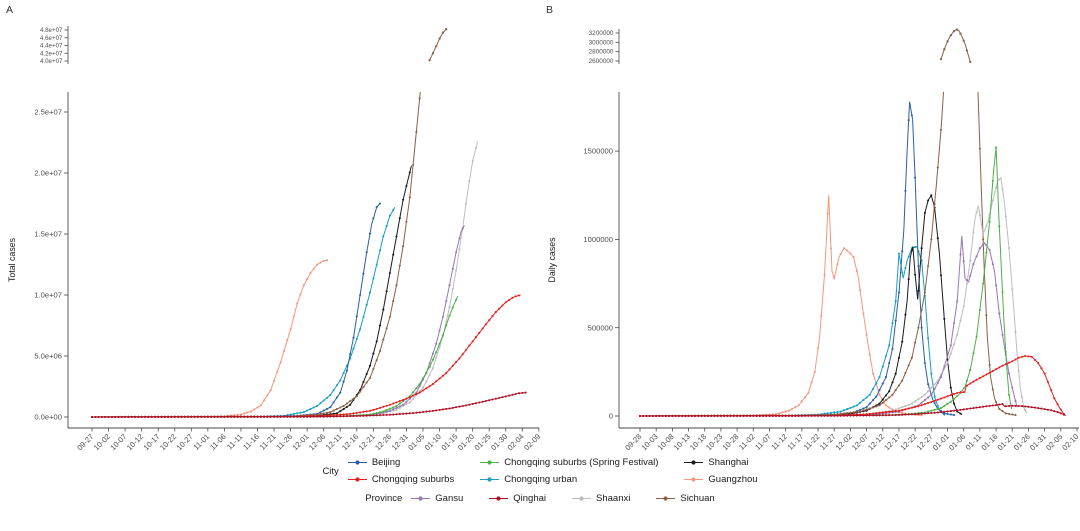 This screenshot has height=531, width=1080. Describe the element at coordinates (730, 442) in the screenshot. I see `svg-text: 10-28` at that location.